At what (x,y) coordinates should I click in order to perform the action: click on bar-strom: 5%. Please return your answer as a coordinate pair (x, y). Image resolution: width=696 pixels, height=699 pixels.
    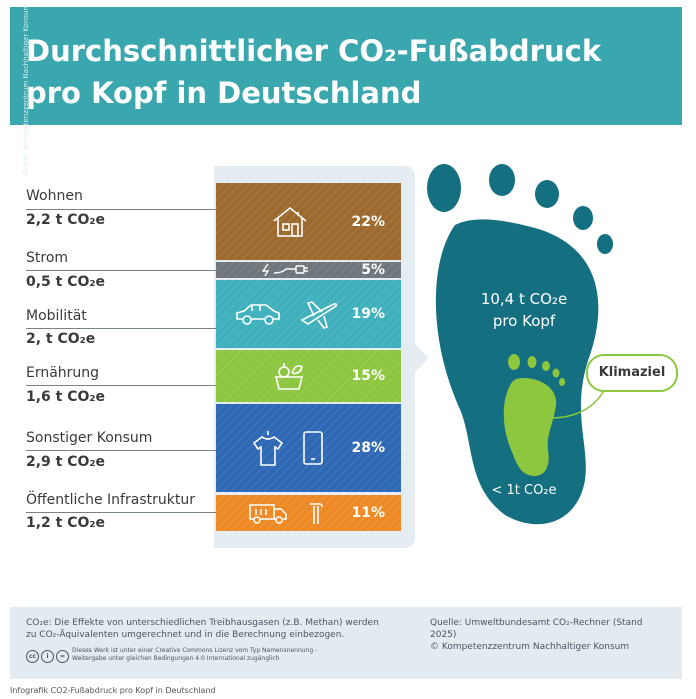
    Looking at the image, I should click on (308, 270).